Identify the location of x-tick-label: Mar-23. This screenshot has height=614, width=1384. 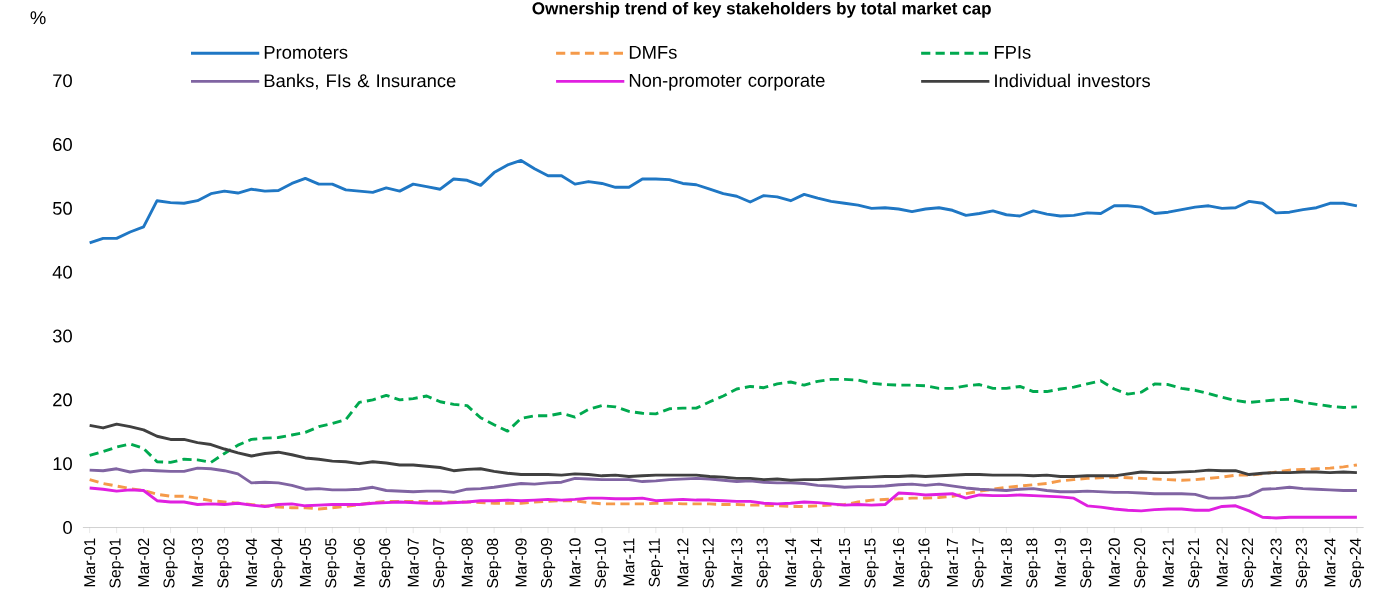
(1276, 562).